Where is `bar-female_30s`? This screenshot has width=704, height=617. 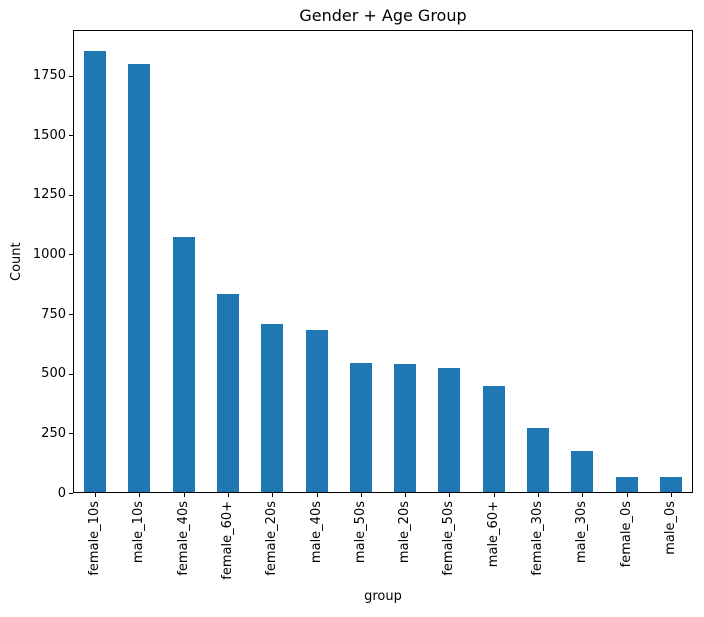 bar-female_30s is located at coordinates (538, 460).